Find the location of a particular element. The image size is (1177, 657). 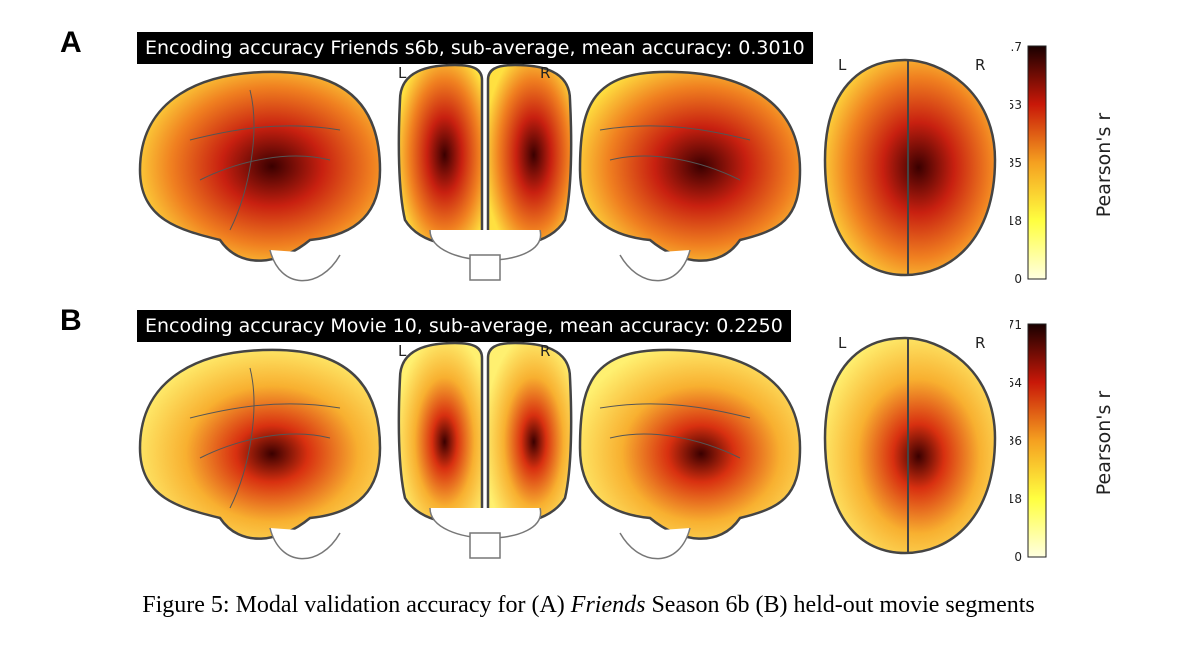

colorbar-tick: 0.53 is located at coordinates (1016, 105).